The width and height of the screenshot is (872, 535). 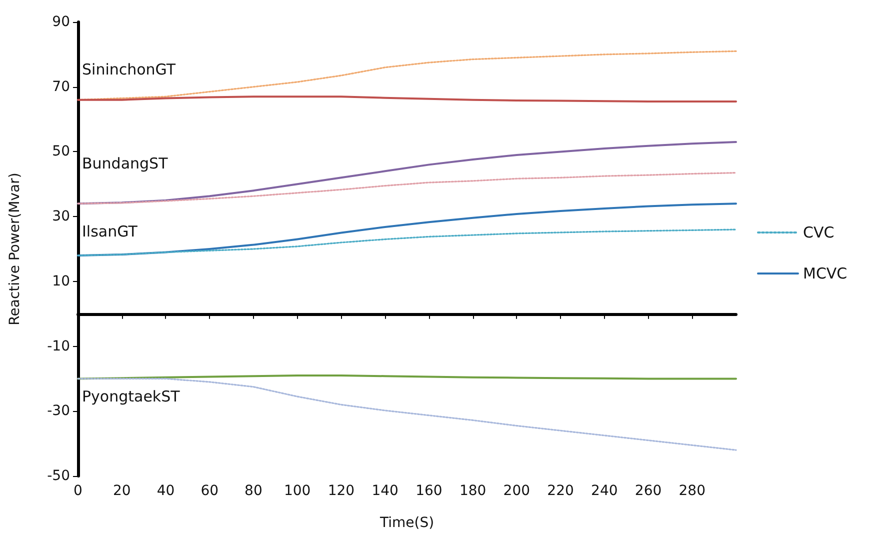 I want to click on y-tick-label: 50, so click(x=61, y=152).